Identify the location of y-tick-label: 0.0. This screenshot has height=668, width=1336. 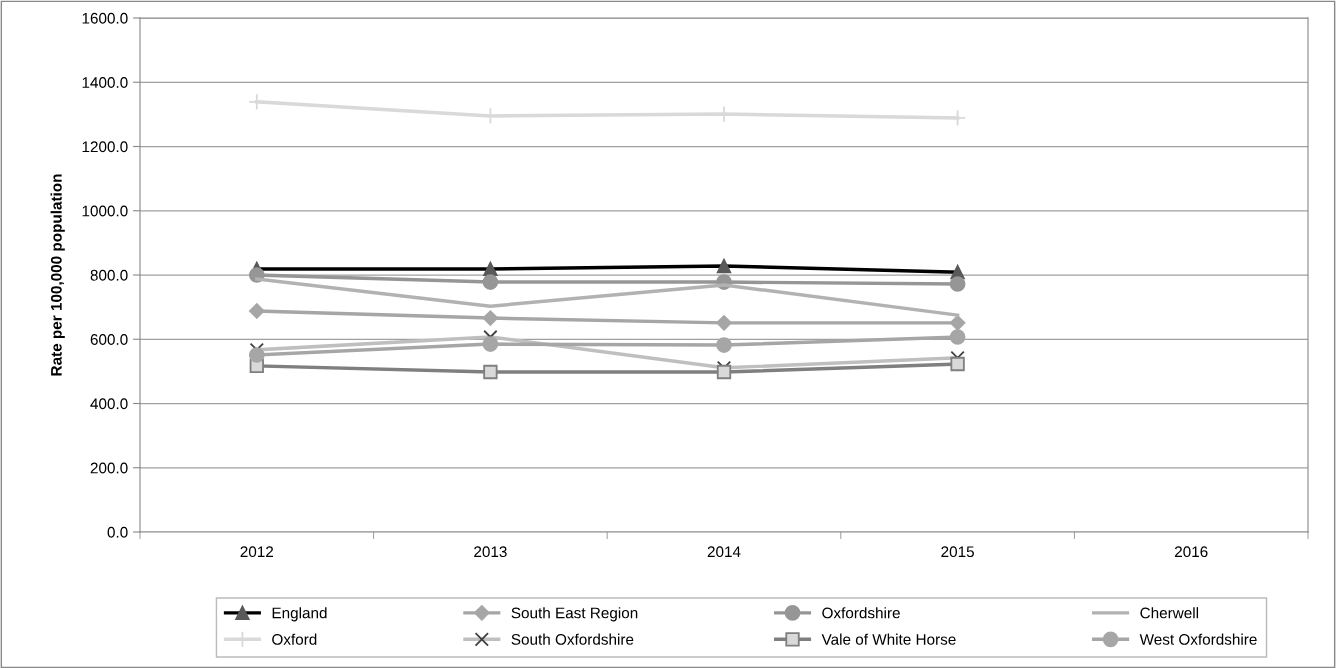
(117, 532).